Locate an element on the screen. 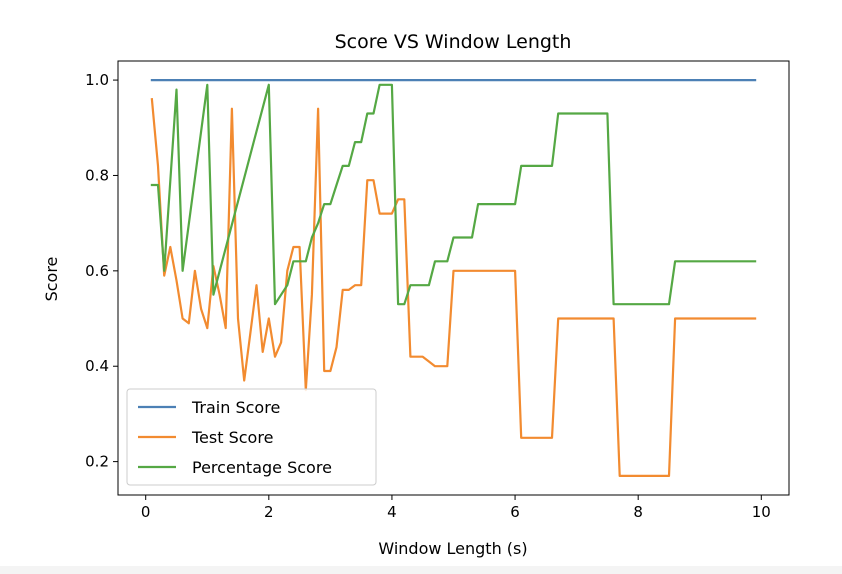 The image size is (842, 574). x-tick-label: 0 is located at coordinates (146, 512).